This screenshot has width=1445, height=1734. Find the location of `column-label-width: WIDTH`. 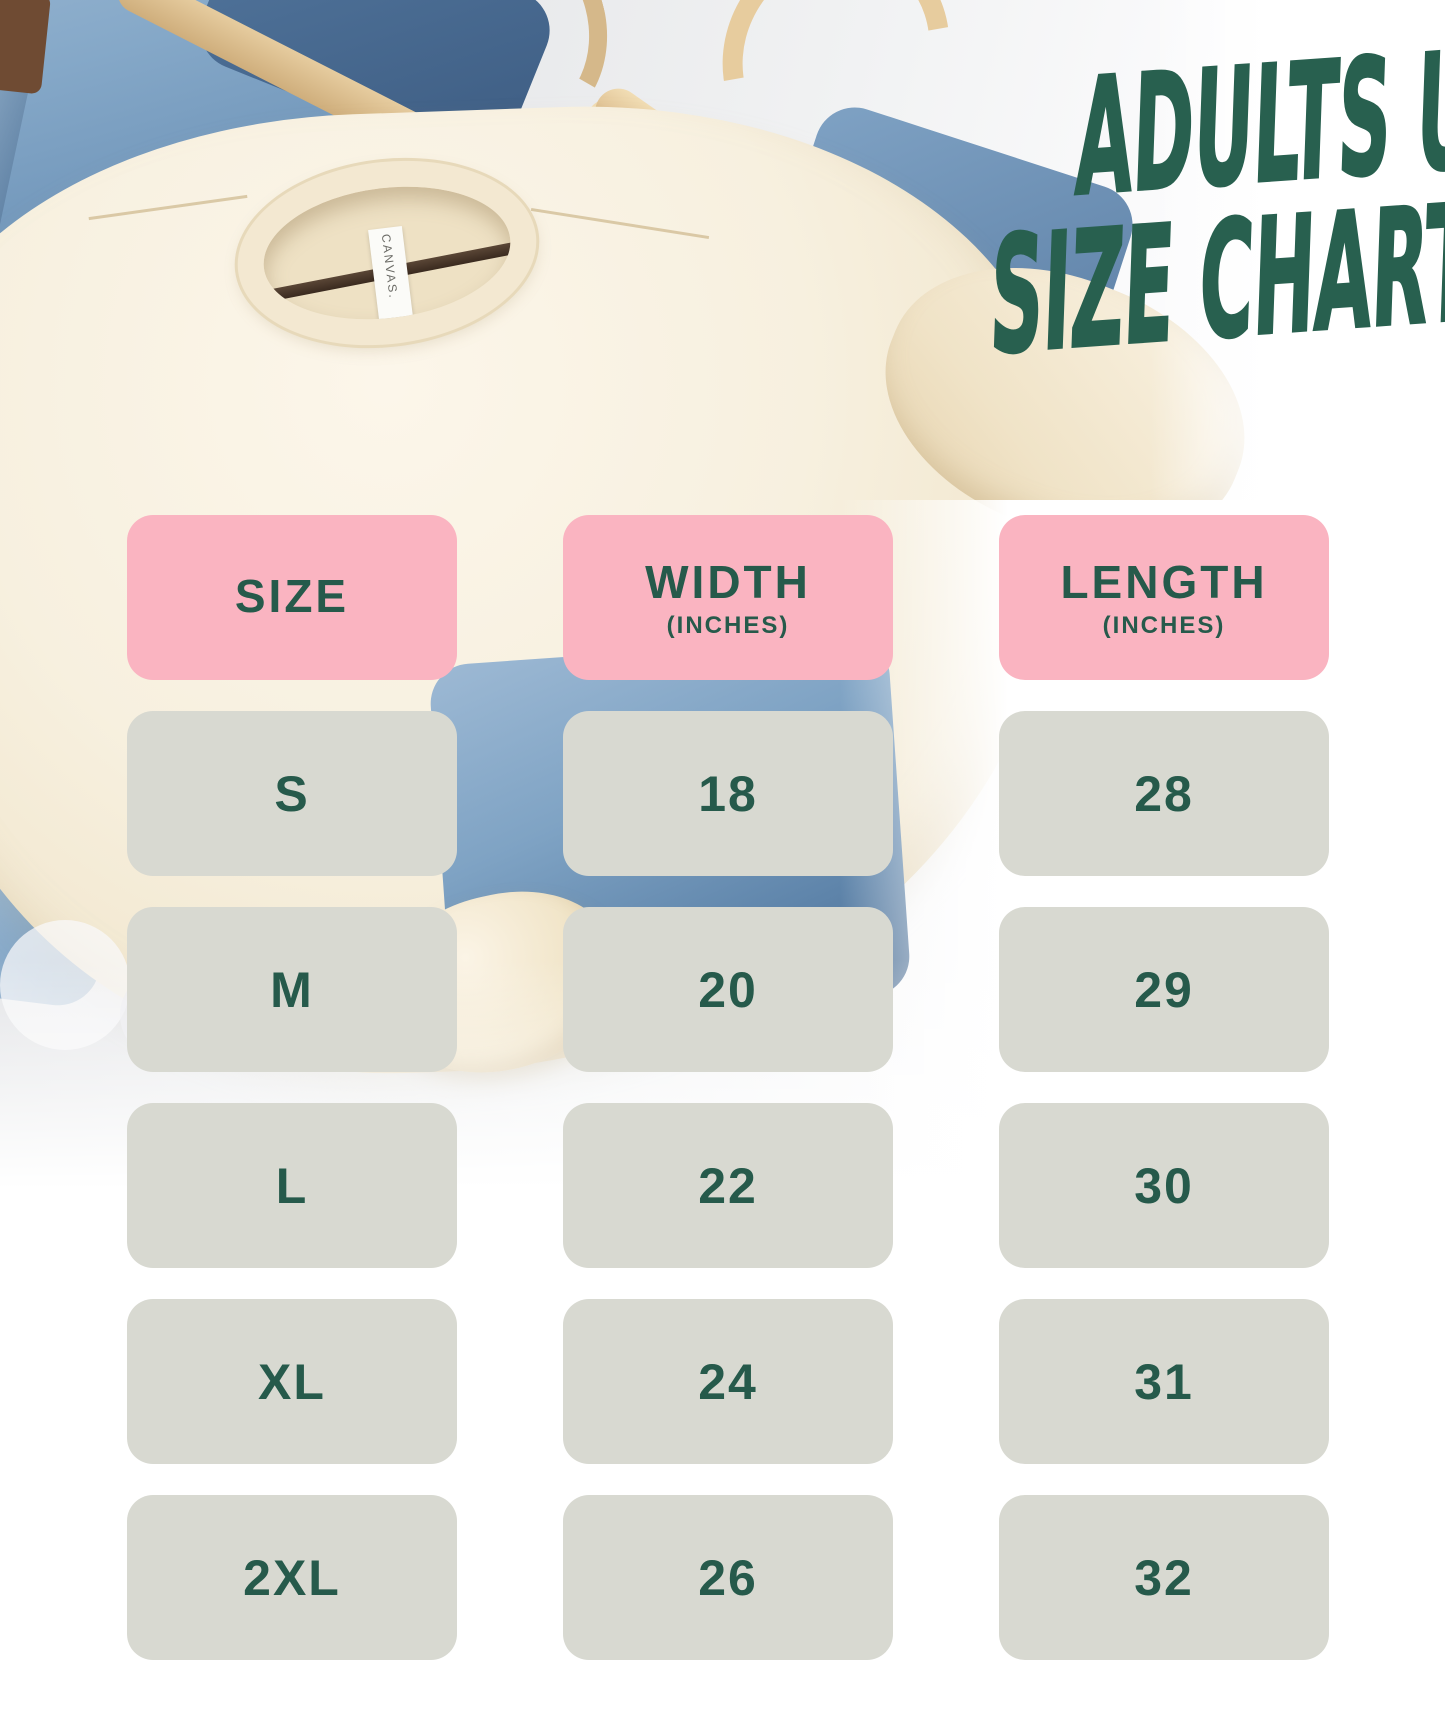

column-label-width: WIDTH is located at coordinates (728, 582).